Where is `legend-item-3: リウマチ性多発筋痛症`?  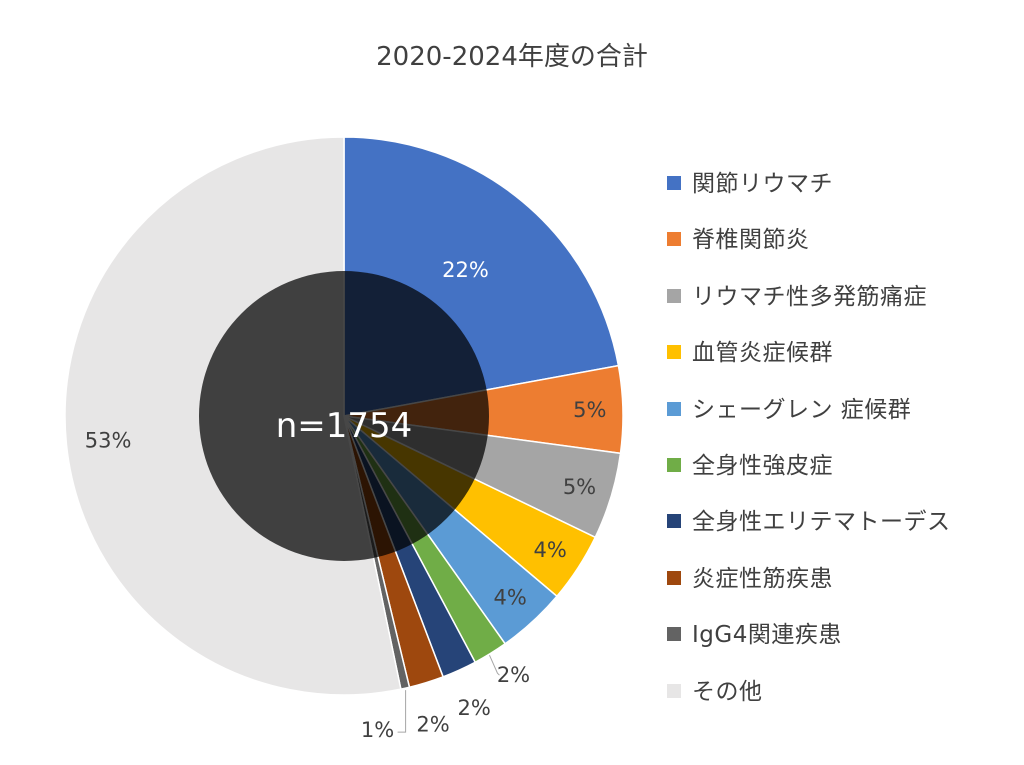
legend-item-3: リウマチ性多発筋痛症 is located at coordinates (842, 301).